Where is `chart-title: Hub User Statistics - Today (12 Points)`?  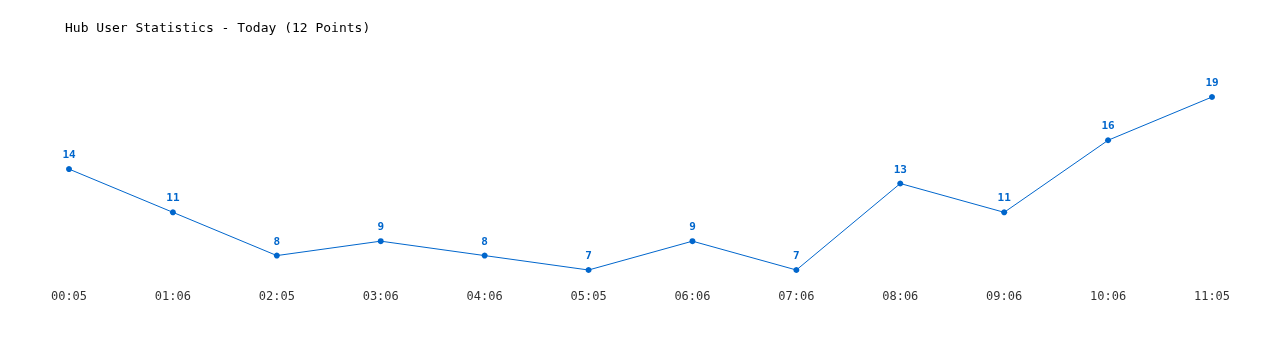
chart-title: Hub User Statistics - Today (12 Points) is located at coordinates (218, 27).